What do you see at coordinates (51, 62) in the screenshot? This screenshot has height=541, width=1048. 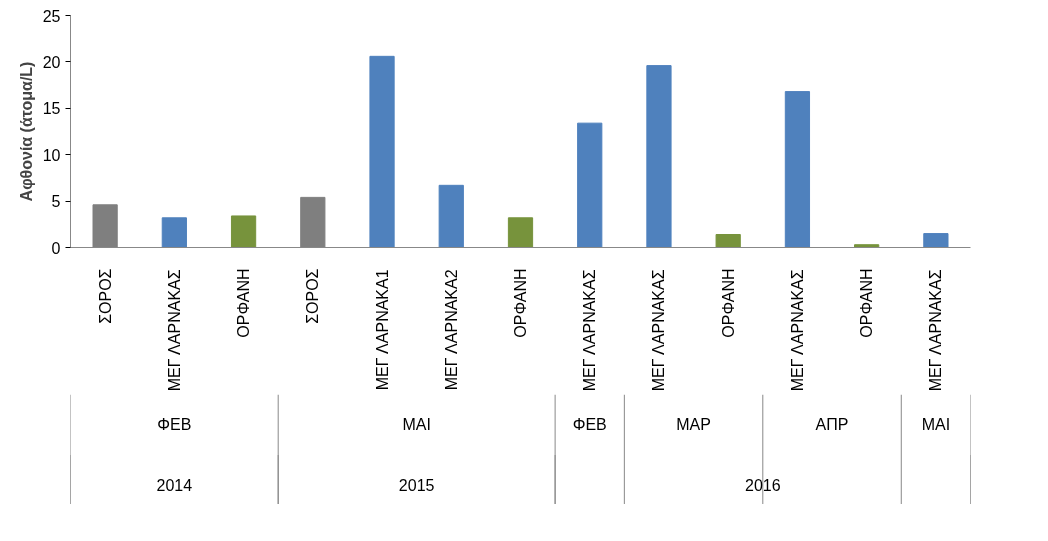 I see `y-tick-label: 20` at bounding box center [51, 62].